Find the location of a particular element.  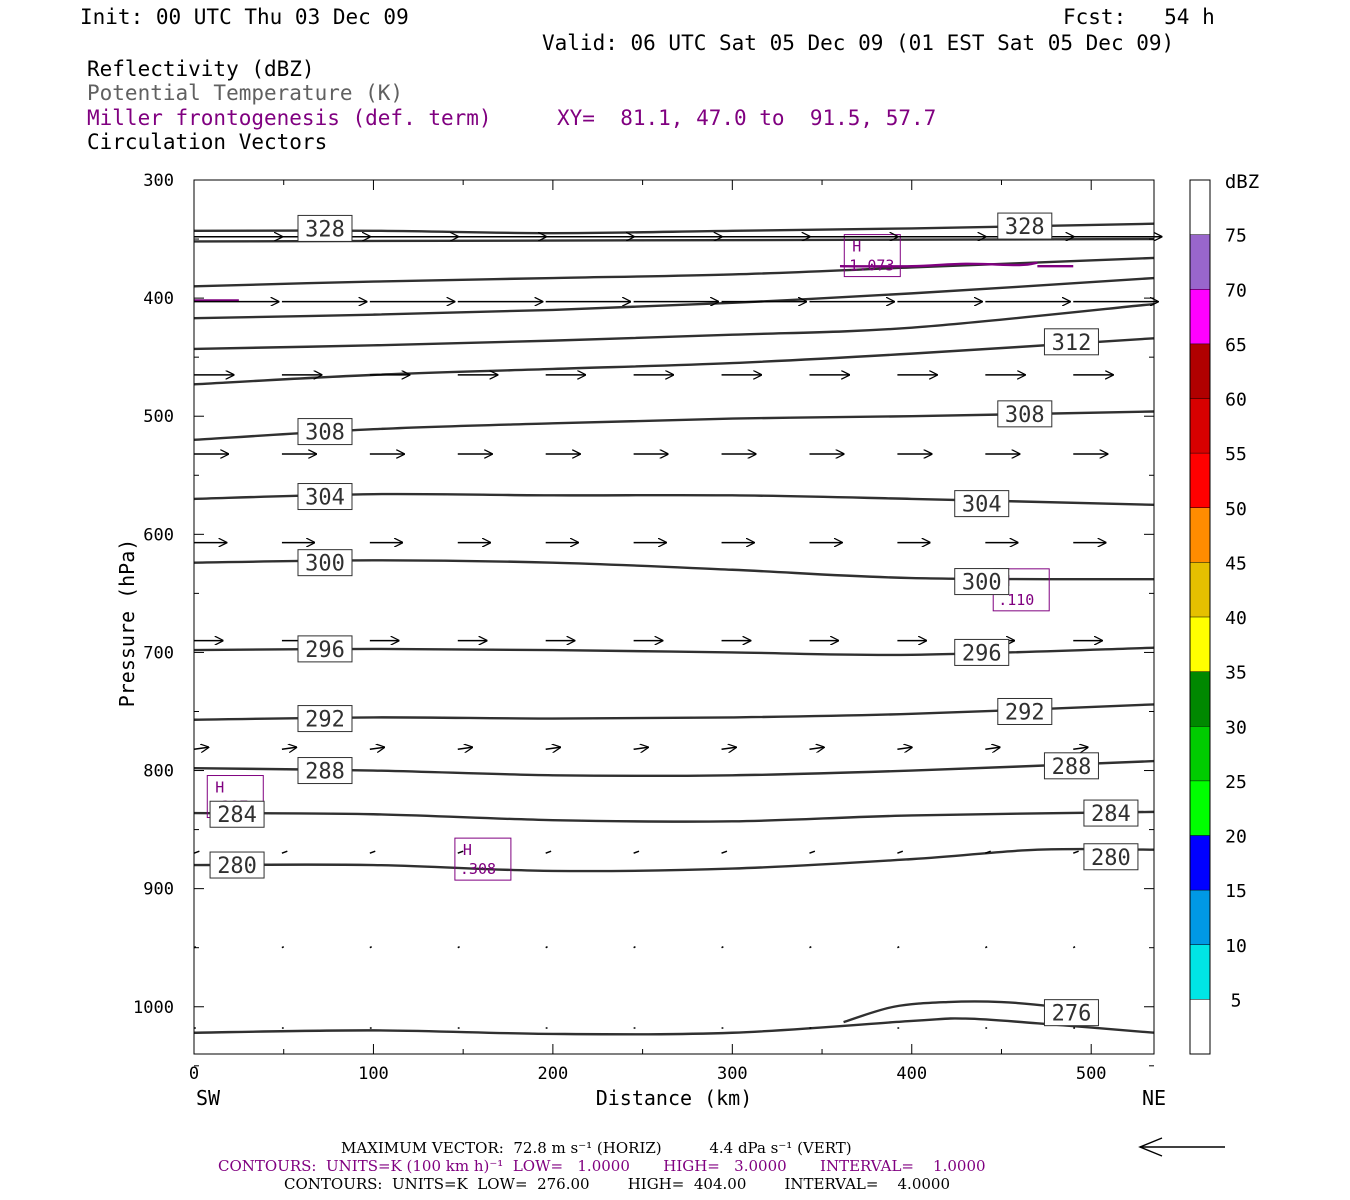

colorbar-label: 60 is located at coordinates (1236, 400).